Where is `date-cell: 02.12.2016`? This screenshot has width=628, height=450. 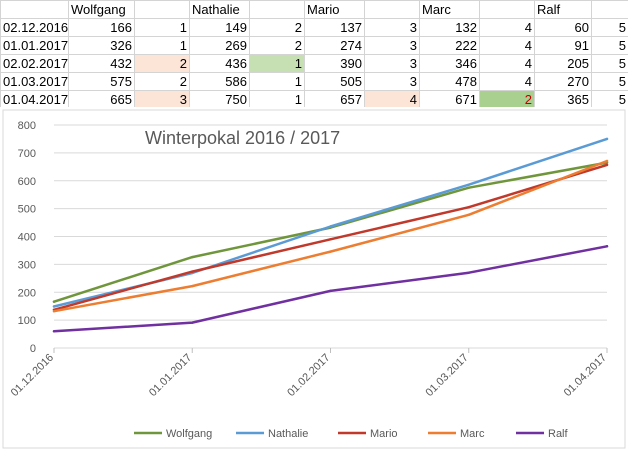 date-cell: 02.12.2016 is located at coordinates (34, 27).